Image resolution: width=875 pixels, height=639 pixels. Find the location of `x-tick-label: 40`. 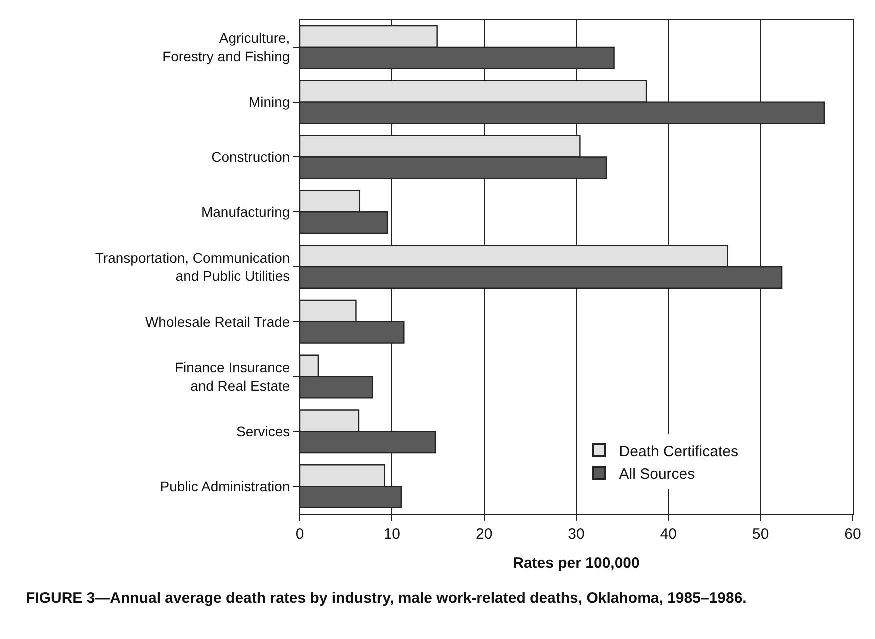

x-tick-label: 40 is located at coordinates (669, 534).